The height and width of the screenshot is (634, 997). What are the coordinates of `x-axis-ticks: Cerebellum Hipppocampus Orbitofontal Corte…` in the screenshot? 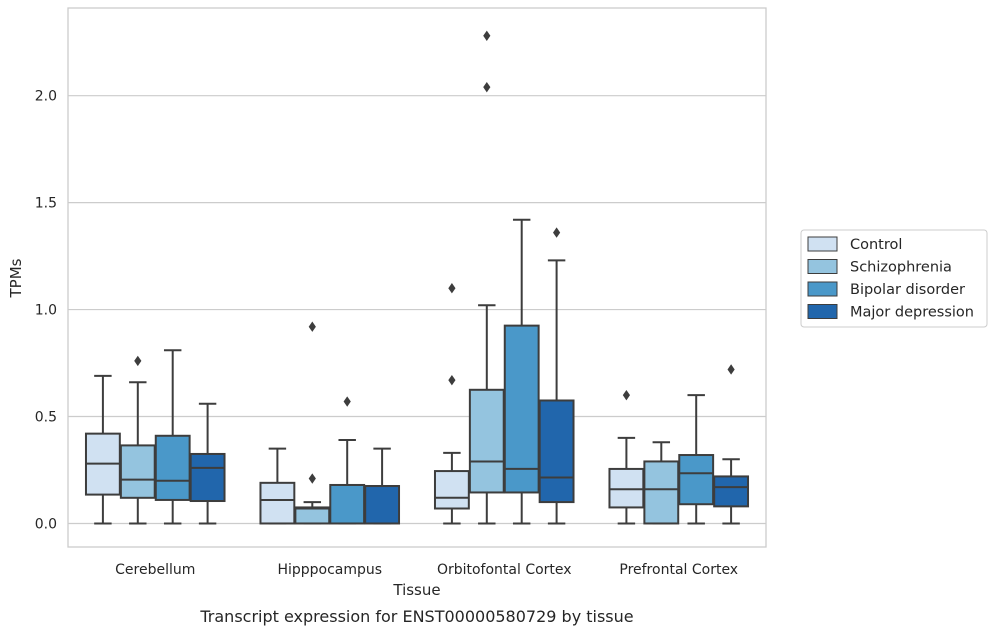 It's located at (426, 570).